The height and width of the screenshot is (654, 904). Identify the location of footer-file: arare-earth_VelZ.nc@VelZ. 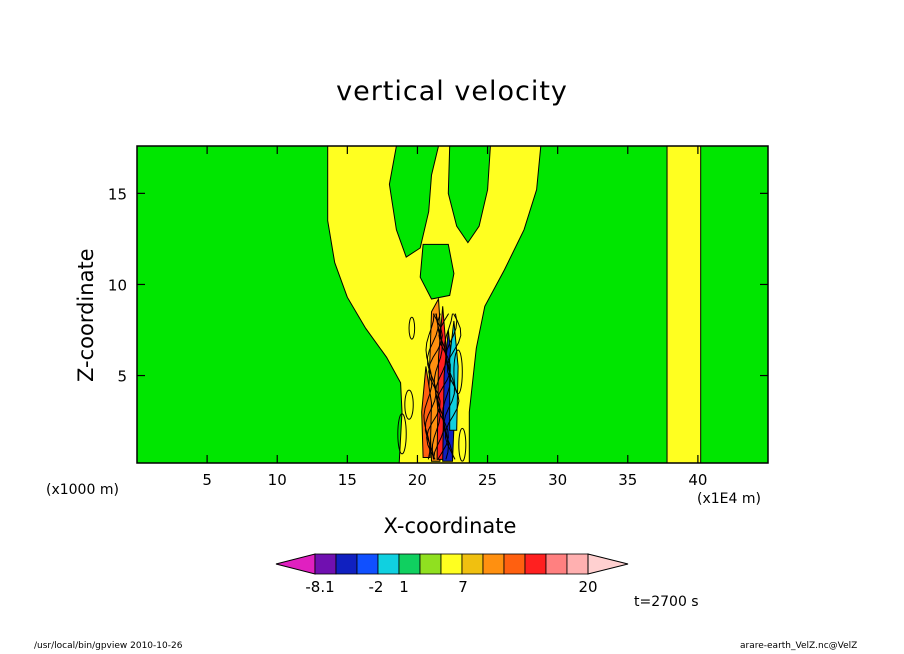
(799, 646).